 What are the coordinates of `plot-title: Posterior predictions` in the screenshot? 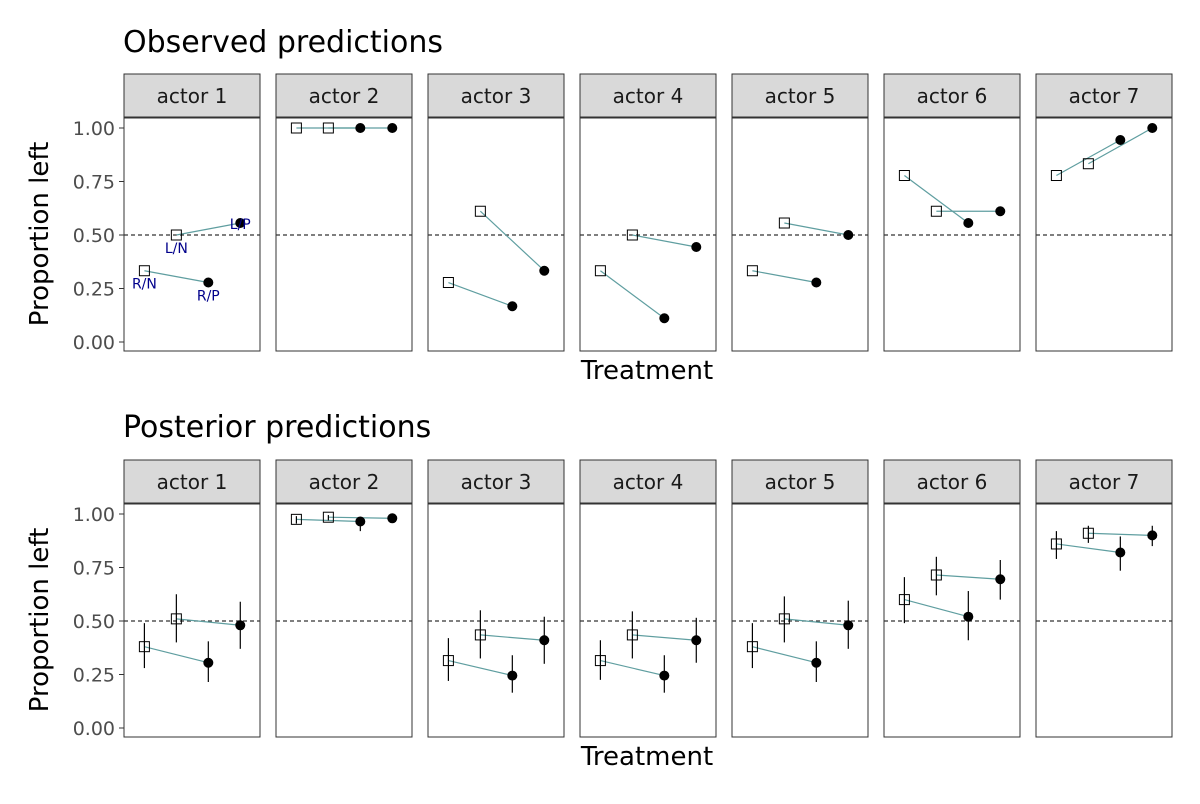 It's located at (277, 427).